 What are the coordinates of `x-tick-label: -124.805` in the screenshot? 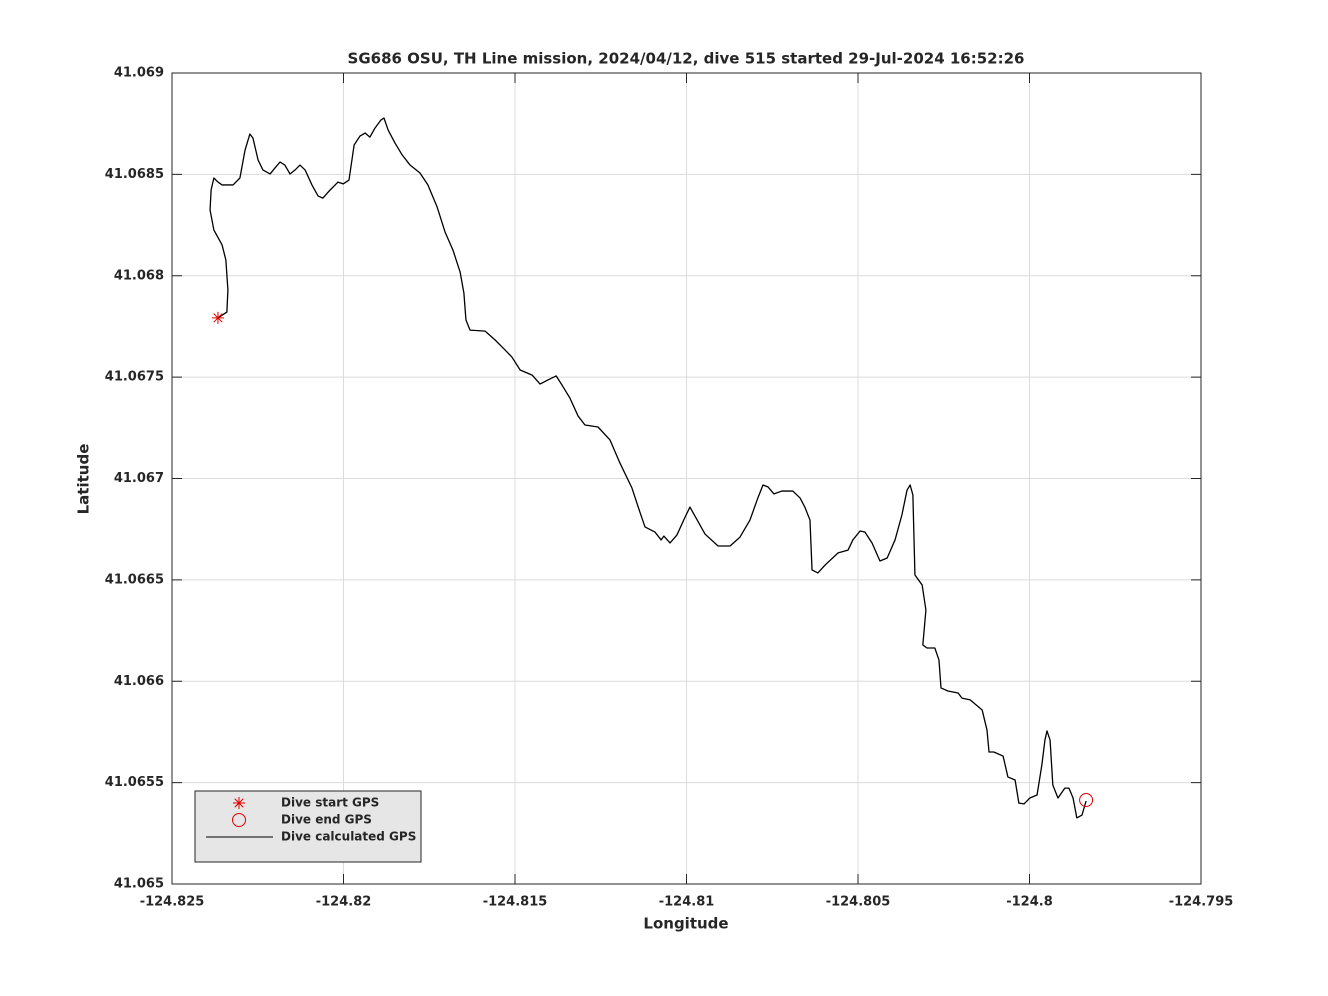 It's located at (858, 902).